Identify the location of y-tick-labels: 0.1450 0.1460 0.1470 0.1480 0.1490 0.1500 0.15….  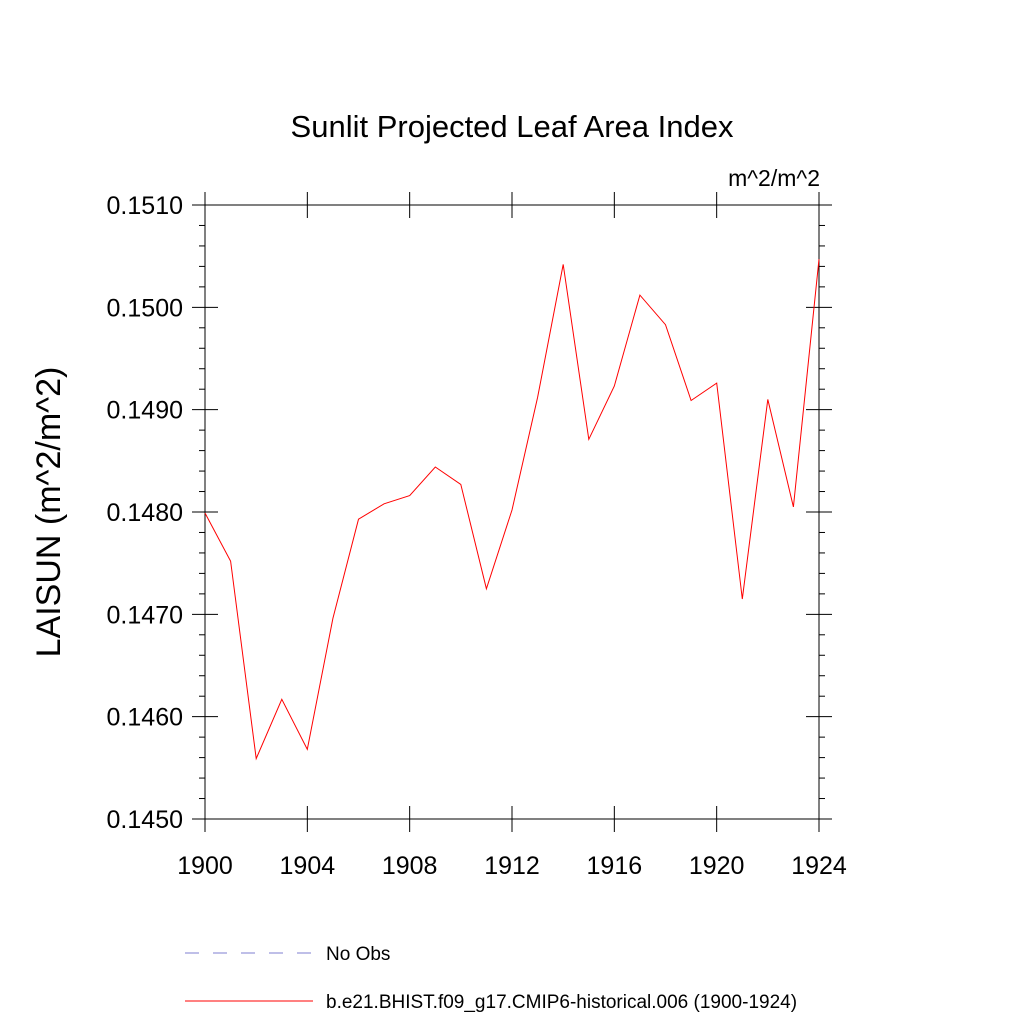
(145, 513).